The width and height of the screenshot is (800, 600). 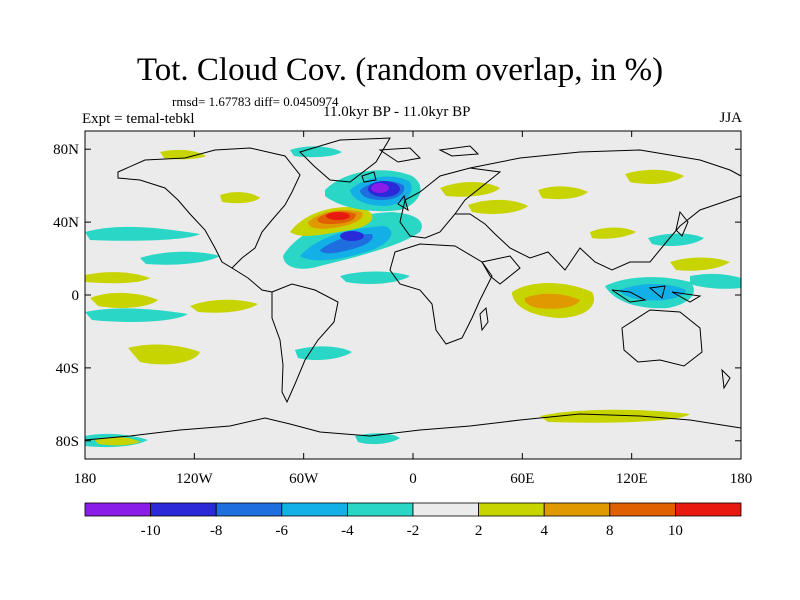 What do you see at coordinates (429, 154) in the screenshot?
I see `coastline-arctic-islands` at bounding box center [429, 154].